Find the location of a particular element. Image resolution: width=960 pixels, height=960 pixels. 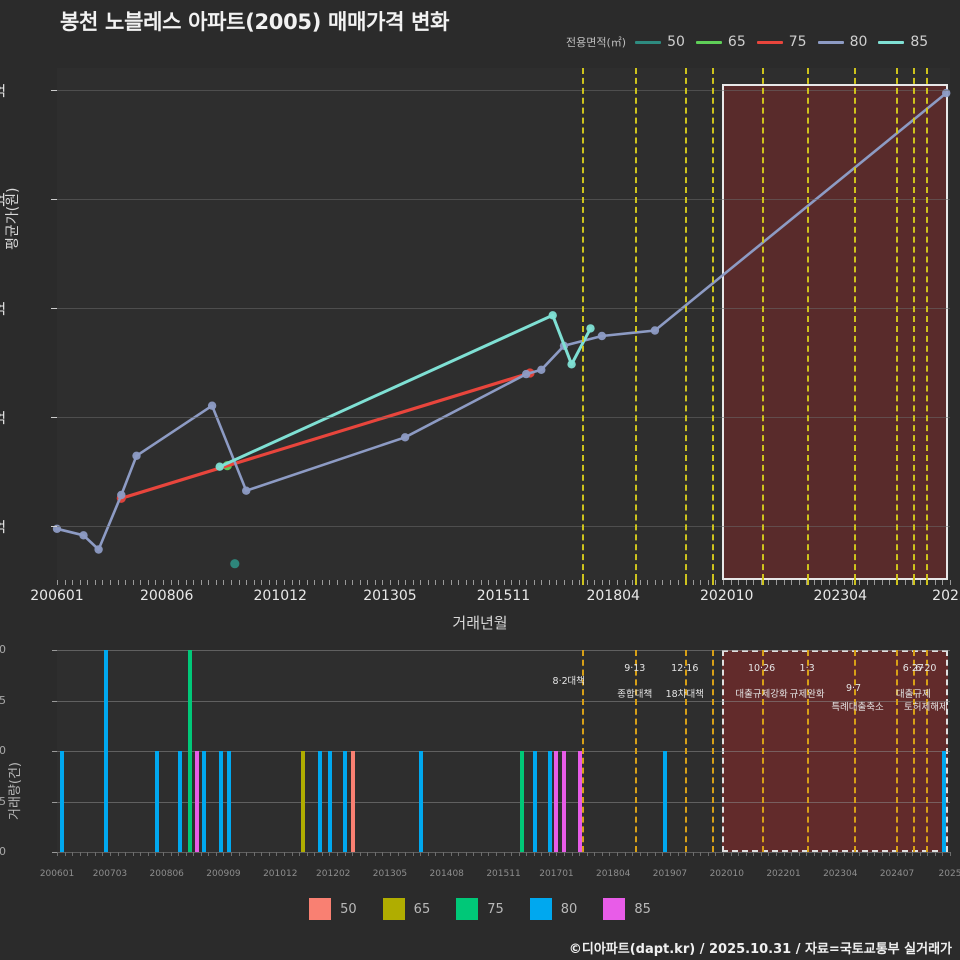

legend2-item-65: 65 is located at coordinates (406, 909).